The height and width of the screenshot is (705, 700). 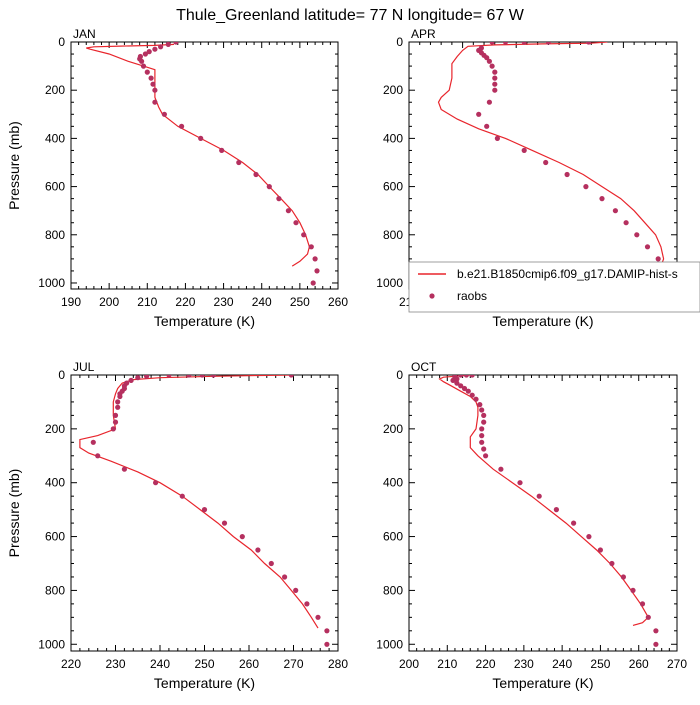 I want to click on legend-box, so click(x=554, y=287).